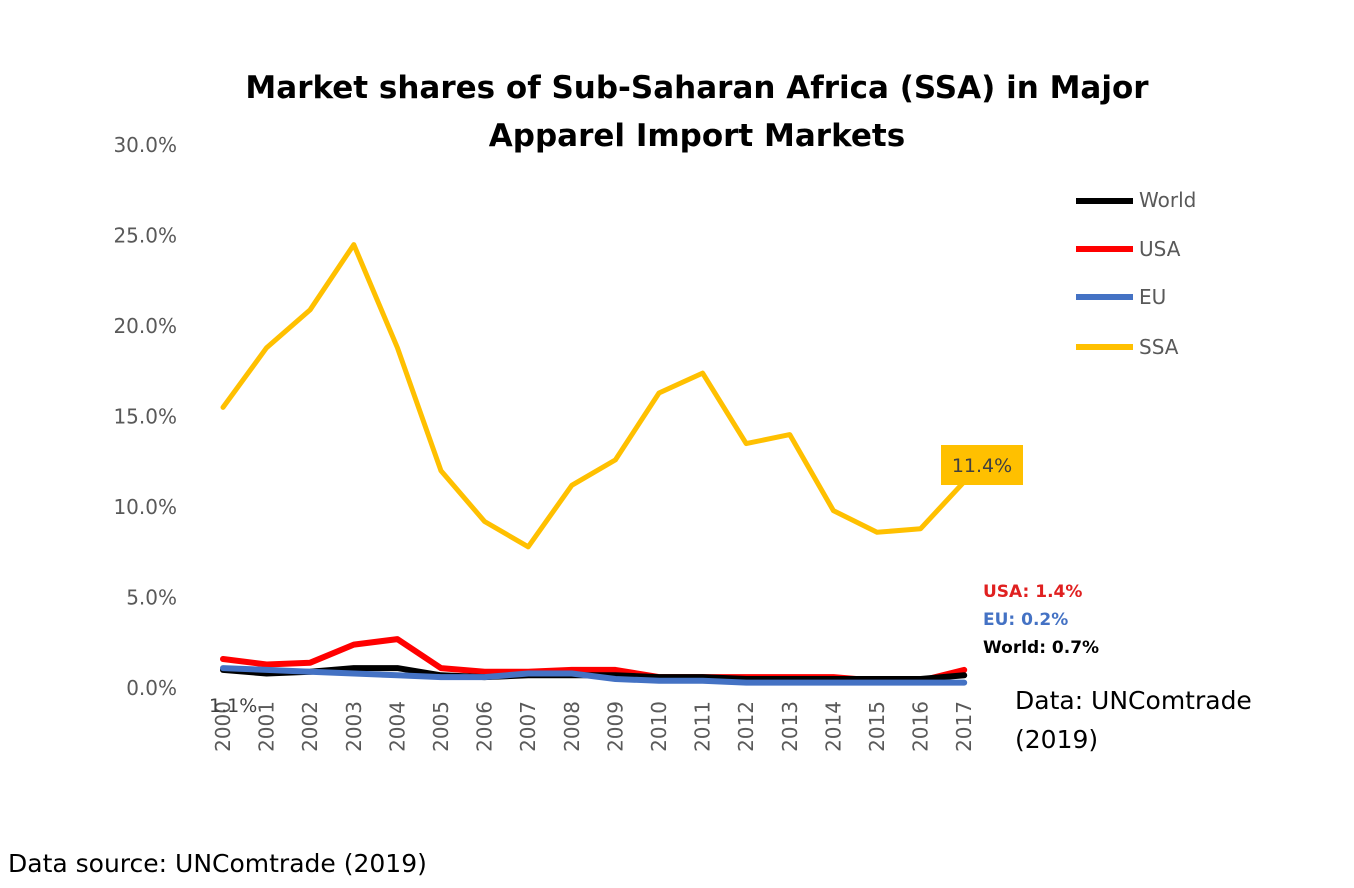 Image resolution: width=1354 pixels, height=888 pixels. I want to click on x-tick-label: 2017, so click(964, 726).